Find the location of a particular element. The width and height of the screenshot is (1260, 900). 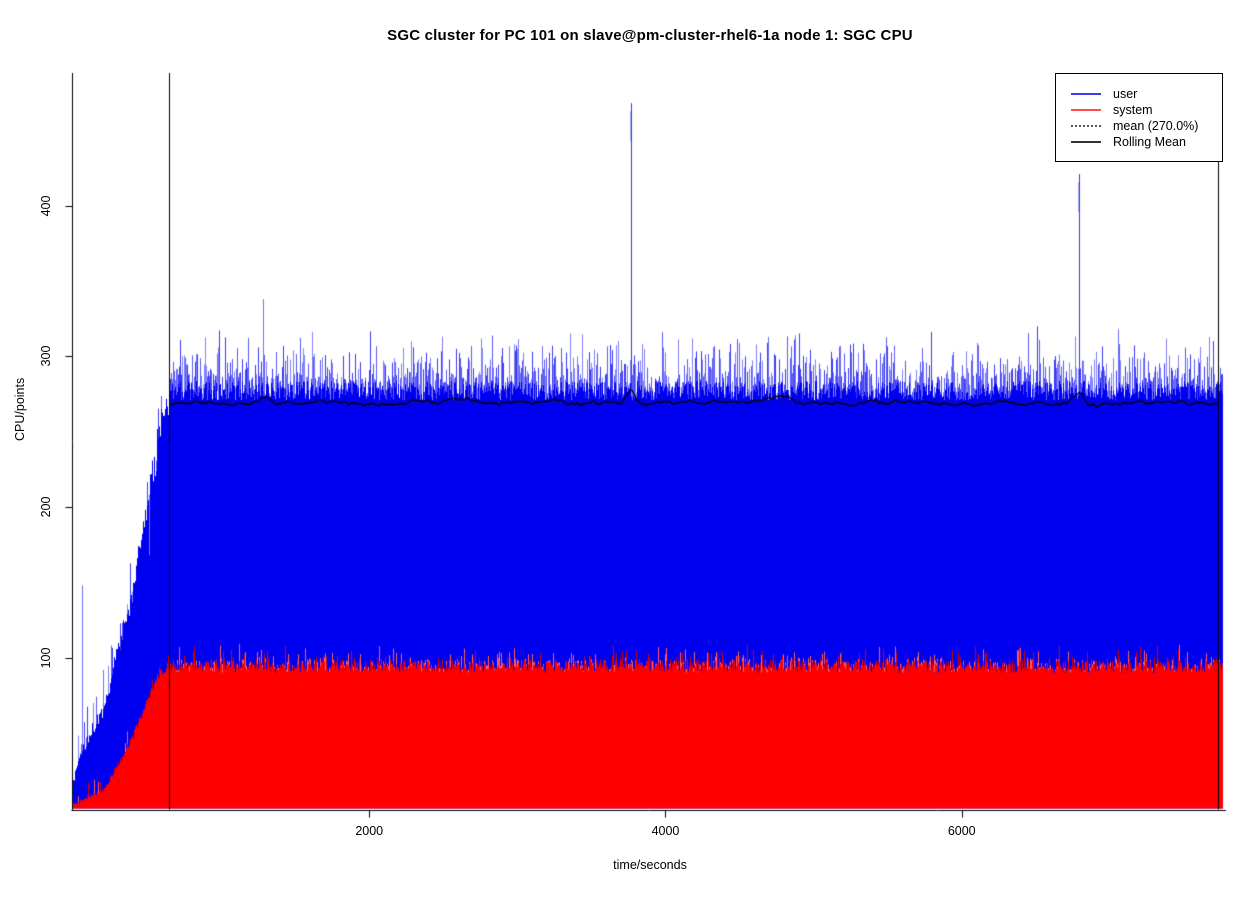

y-tick-label-200: 200 is located at coordinates (46, 507).